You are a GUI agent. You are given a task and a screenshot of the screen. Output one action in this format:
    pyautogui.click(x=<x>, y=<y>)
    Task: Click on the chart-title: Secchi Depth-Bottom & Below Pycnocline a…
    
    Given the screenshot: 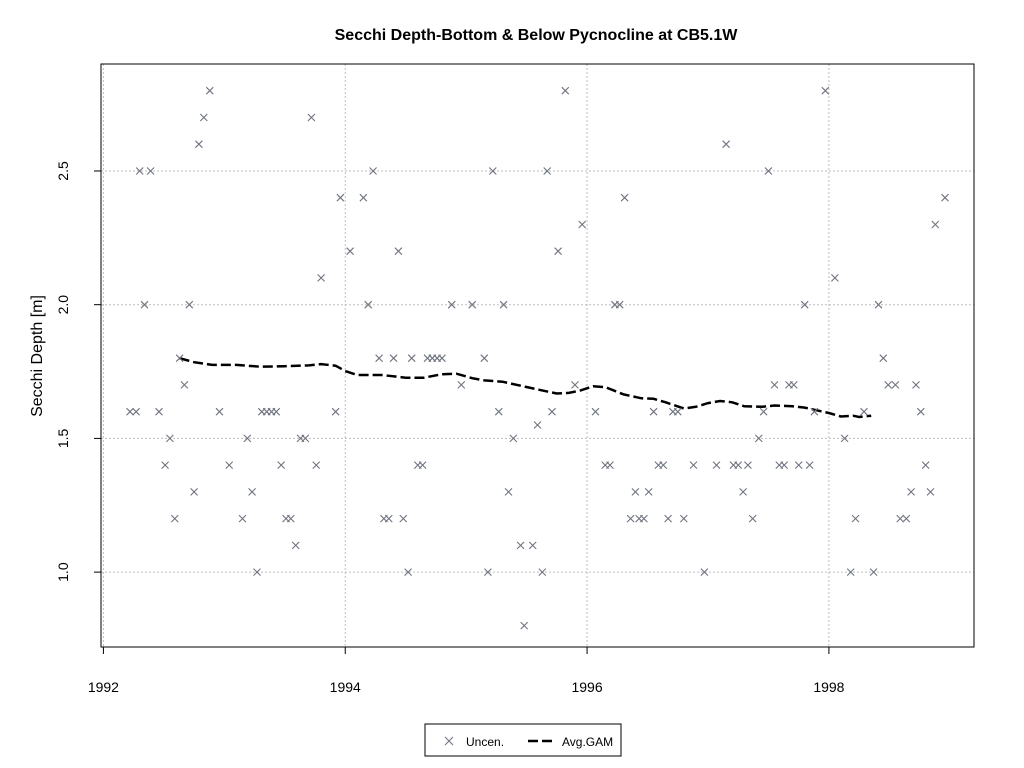 What is the action you would take?
    pyautogui.click(x=537, y=35)
    